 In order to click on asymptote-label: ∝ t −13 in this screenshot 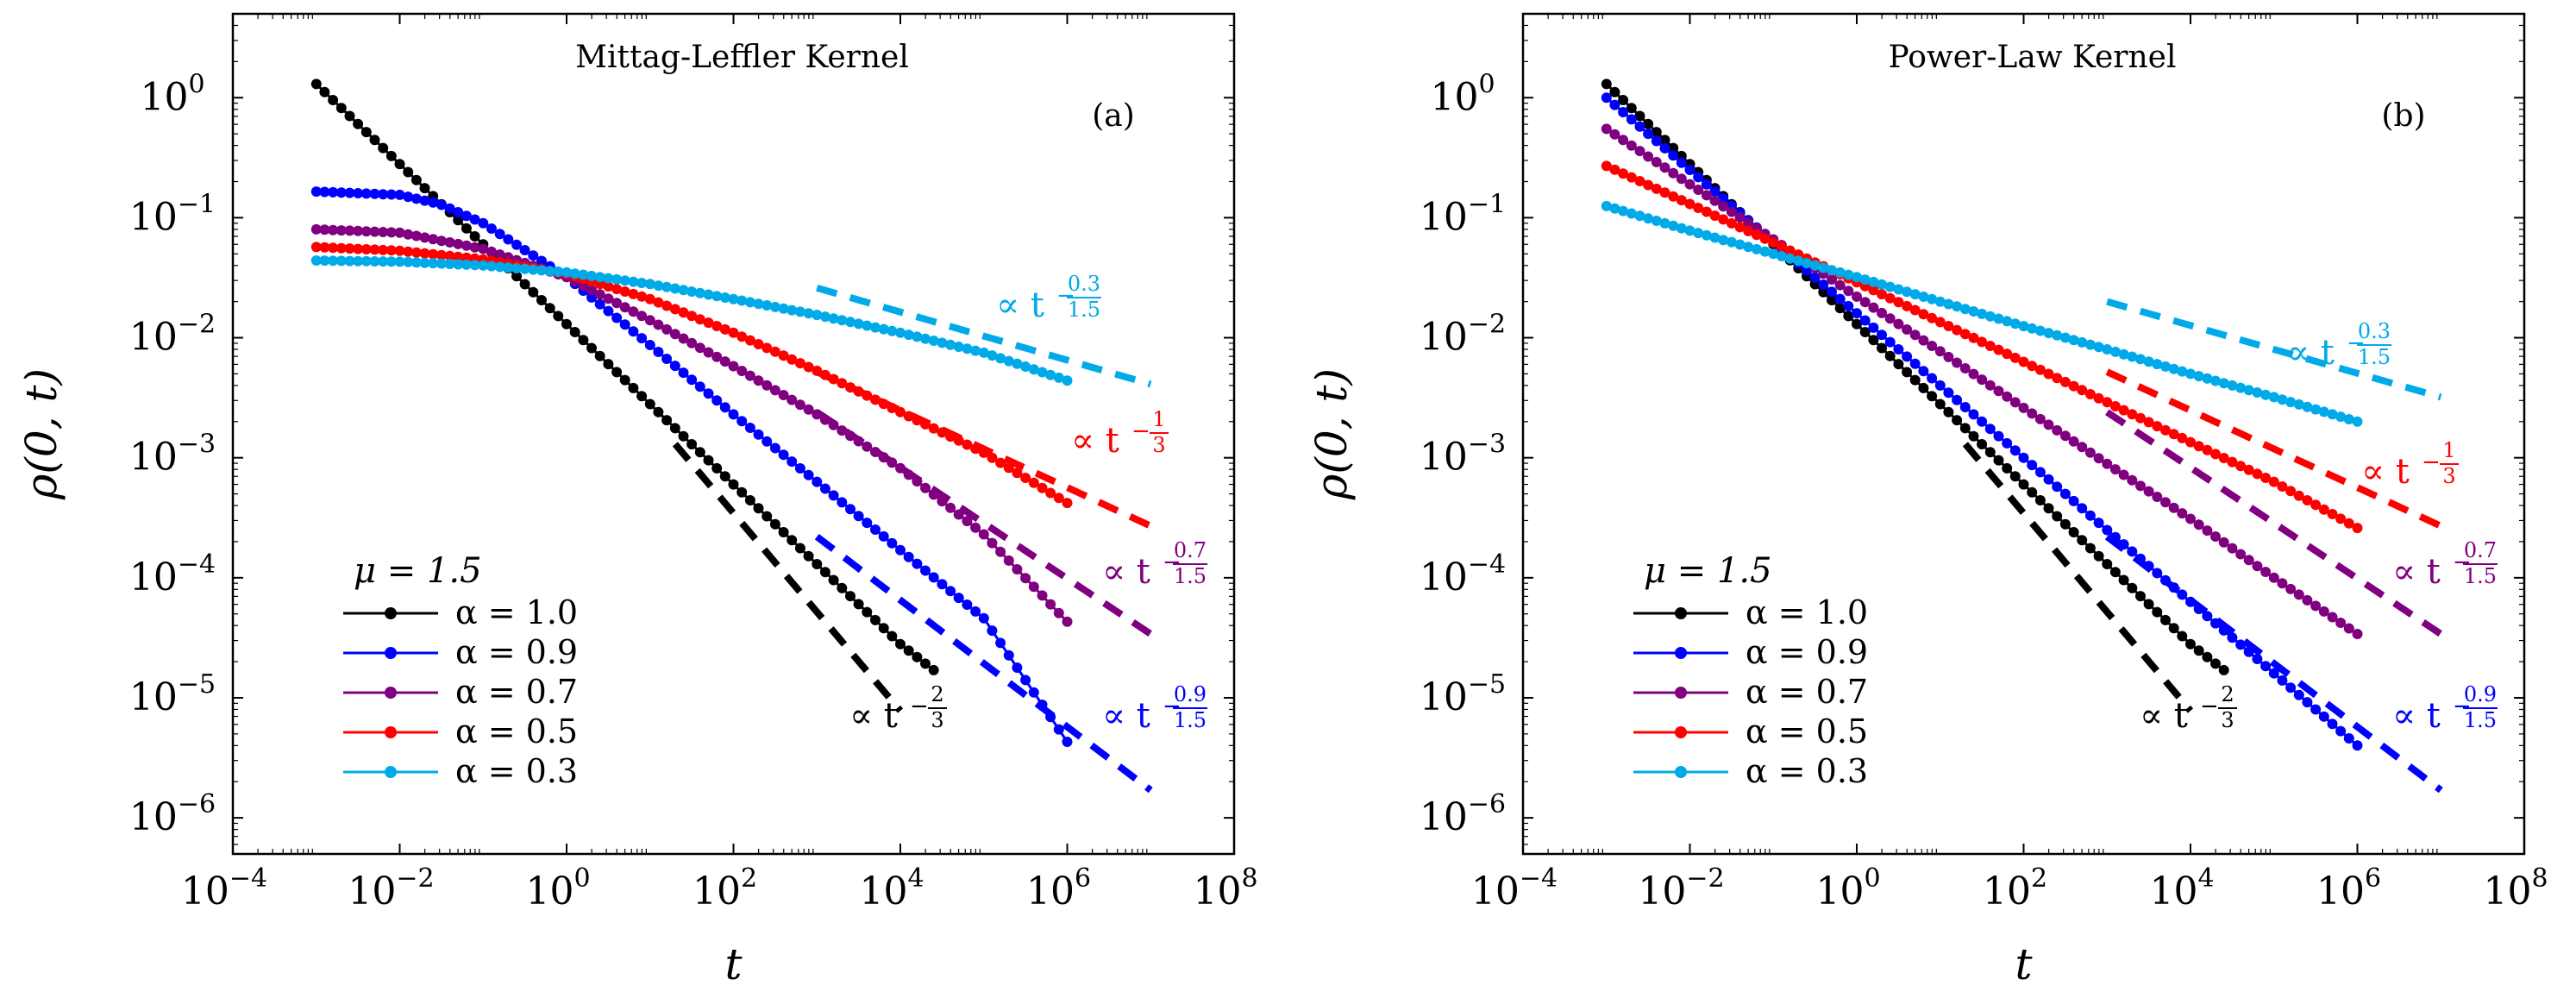, I will do `click(2410, 465)`.